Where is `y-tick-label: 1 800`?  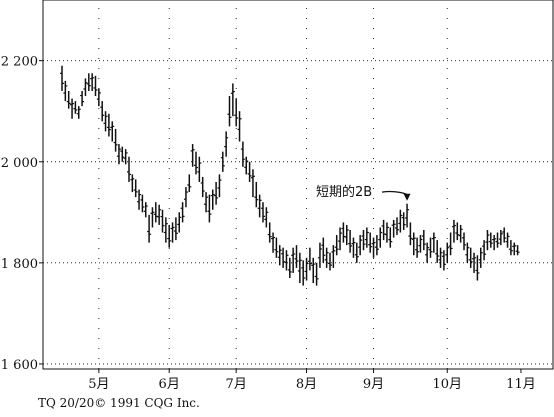 y-tick-label: 1 800 is located at coordinates (19, 264).